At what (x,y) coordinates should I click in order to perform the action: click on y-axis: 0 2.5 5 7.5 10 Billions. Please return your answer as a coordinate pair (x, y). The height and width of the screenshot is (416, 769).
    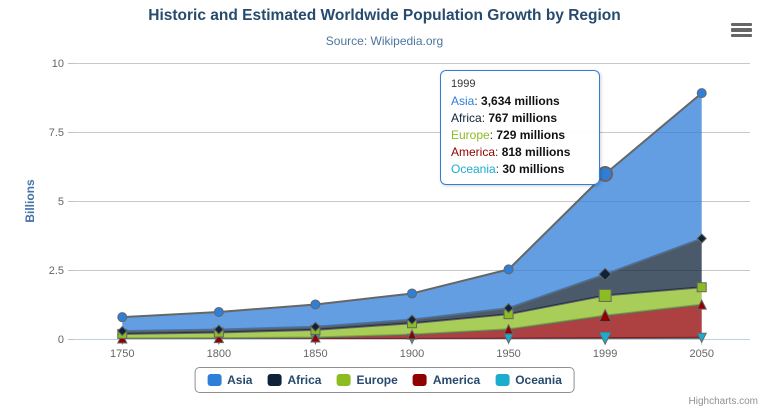
    Looking at the image, I should click on (48, 202).